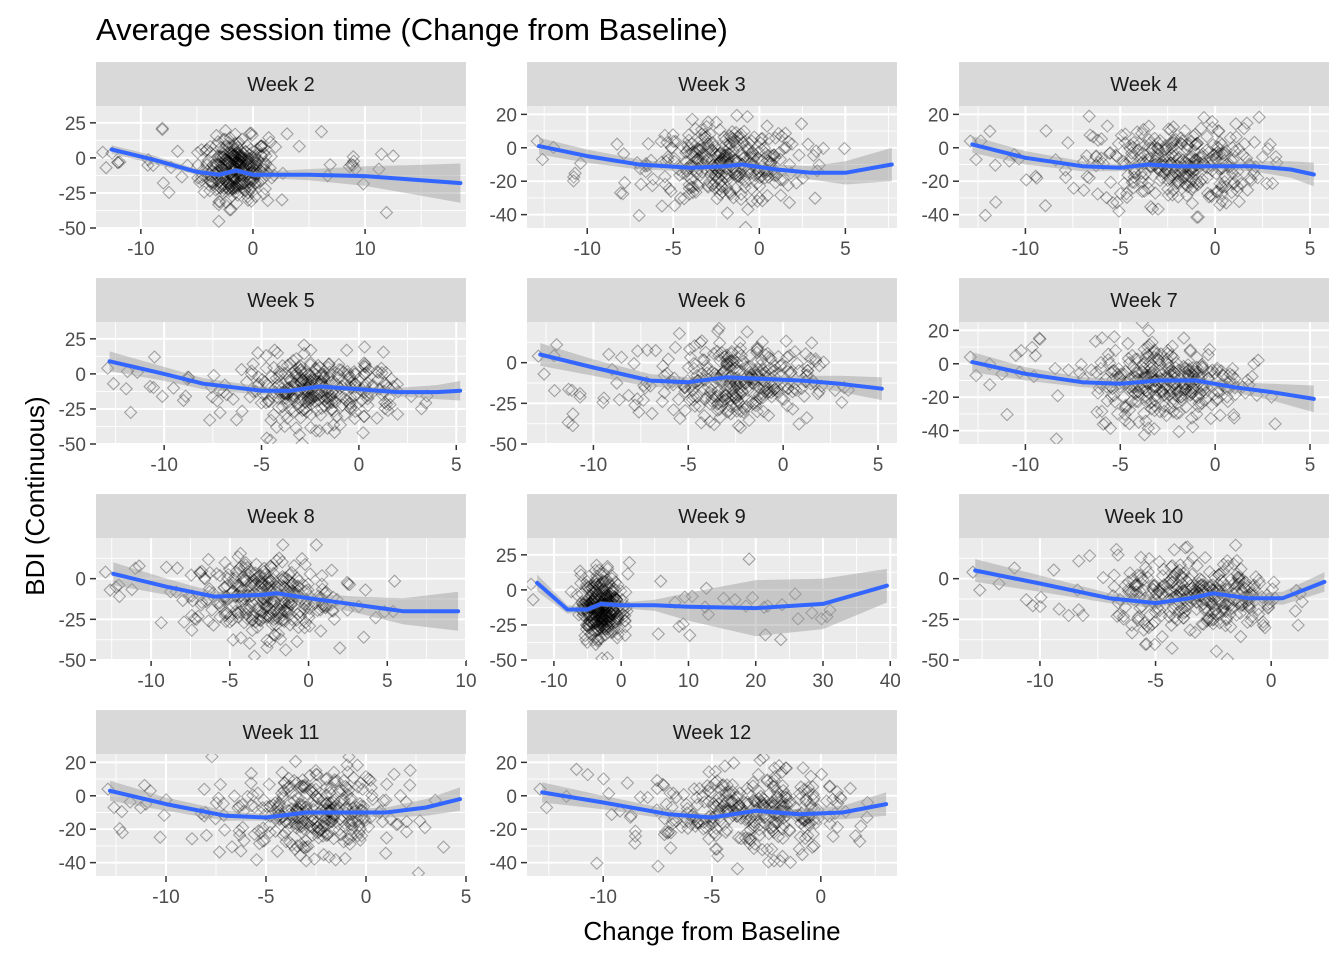 Image resolution: width=1344 pixels, height=960 pixels. I want to click on facet-strip-label: Week 7, so click(1143, 301).